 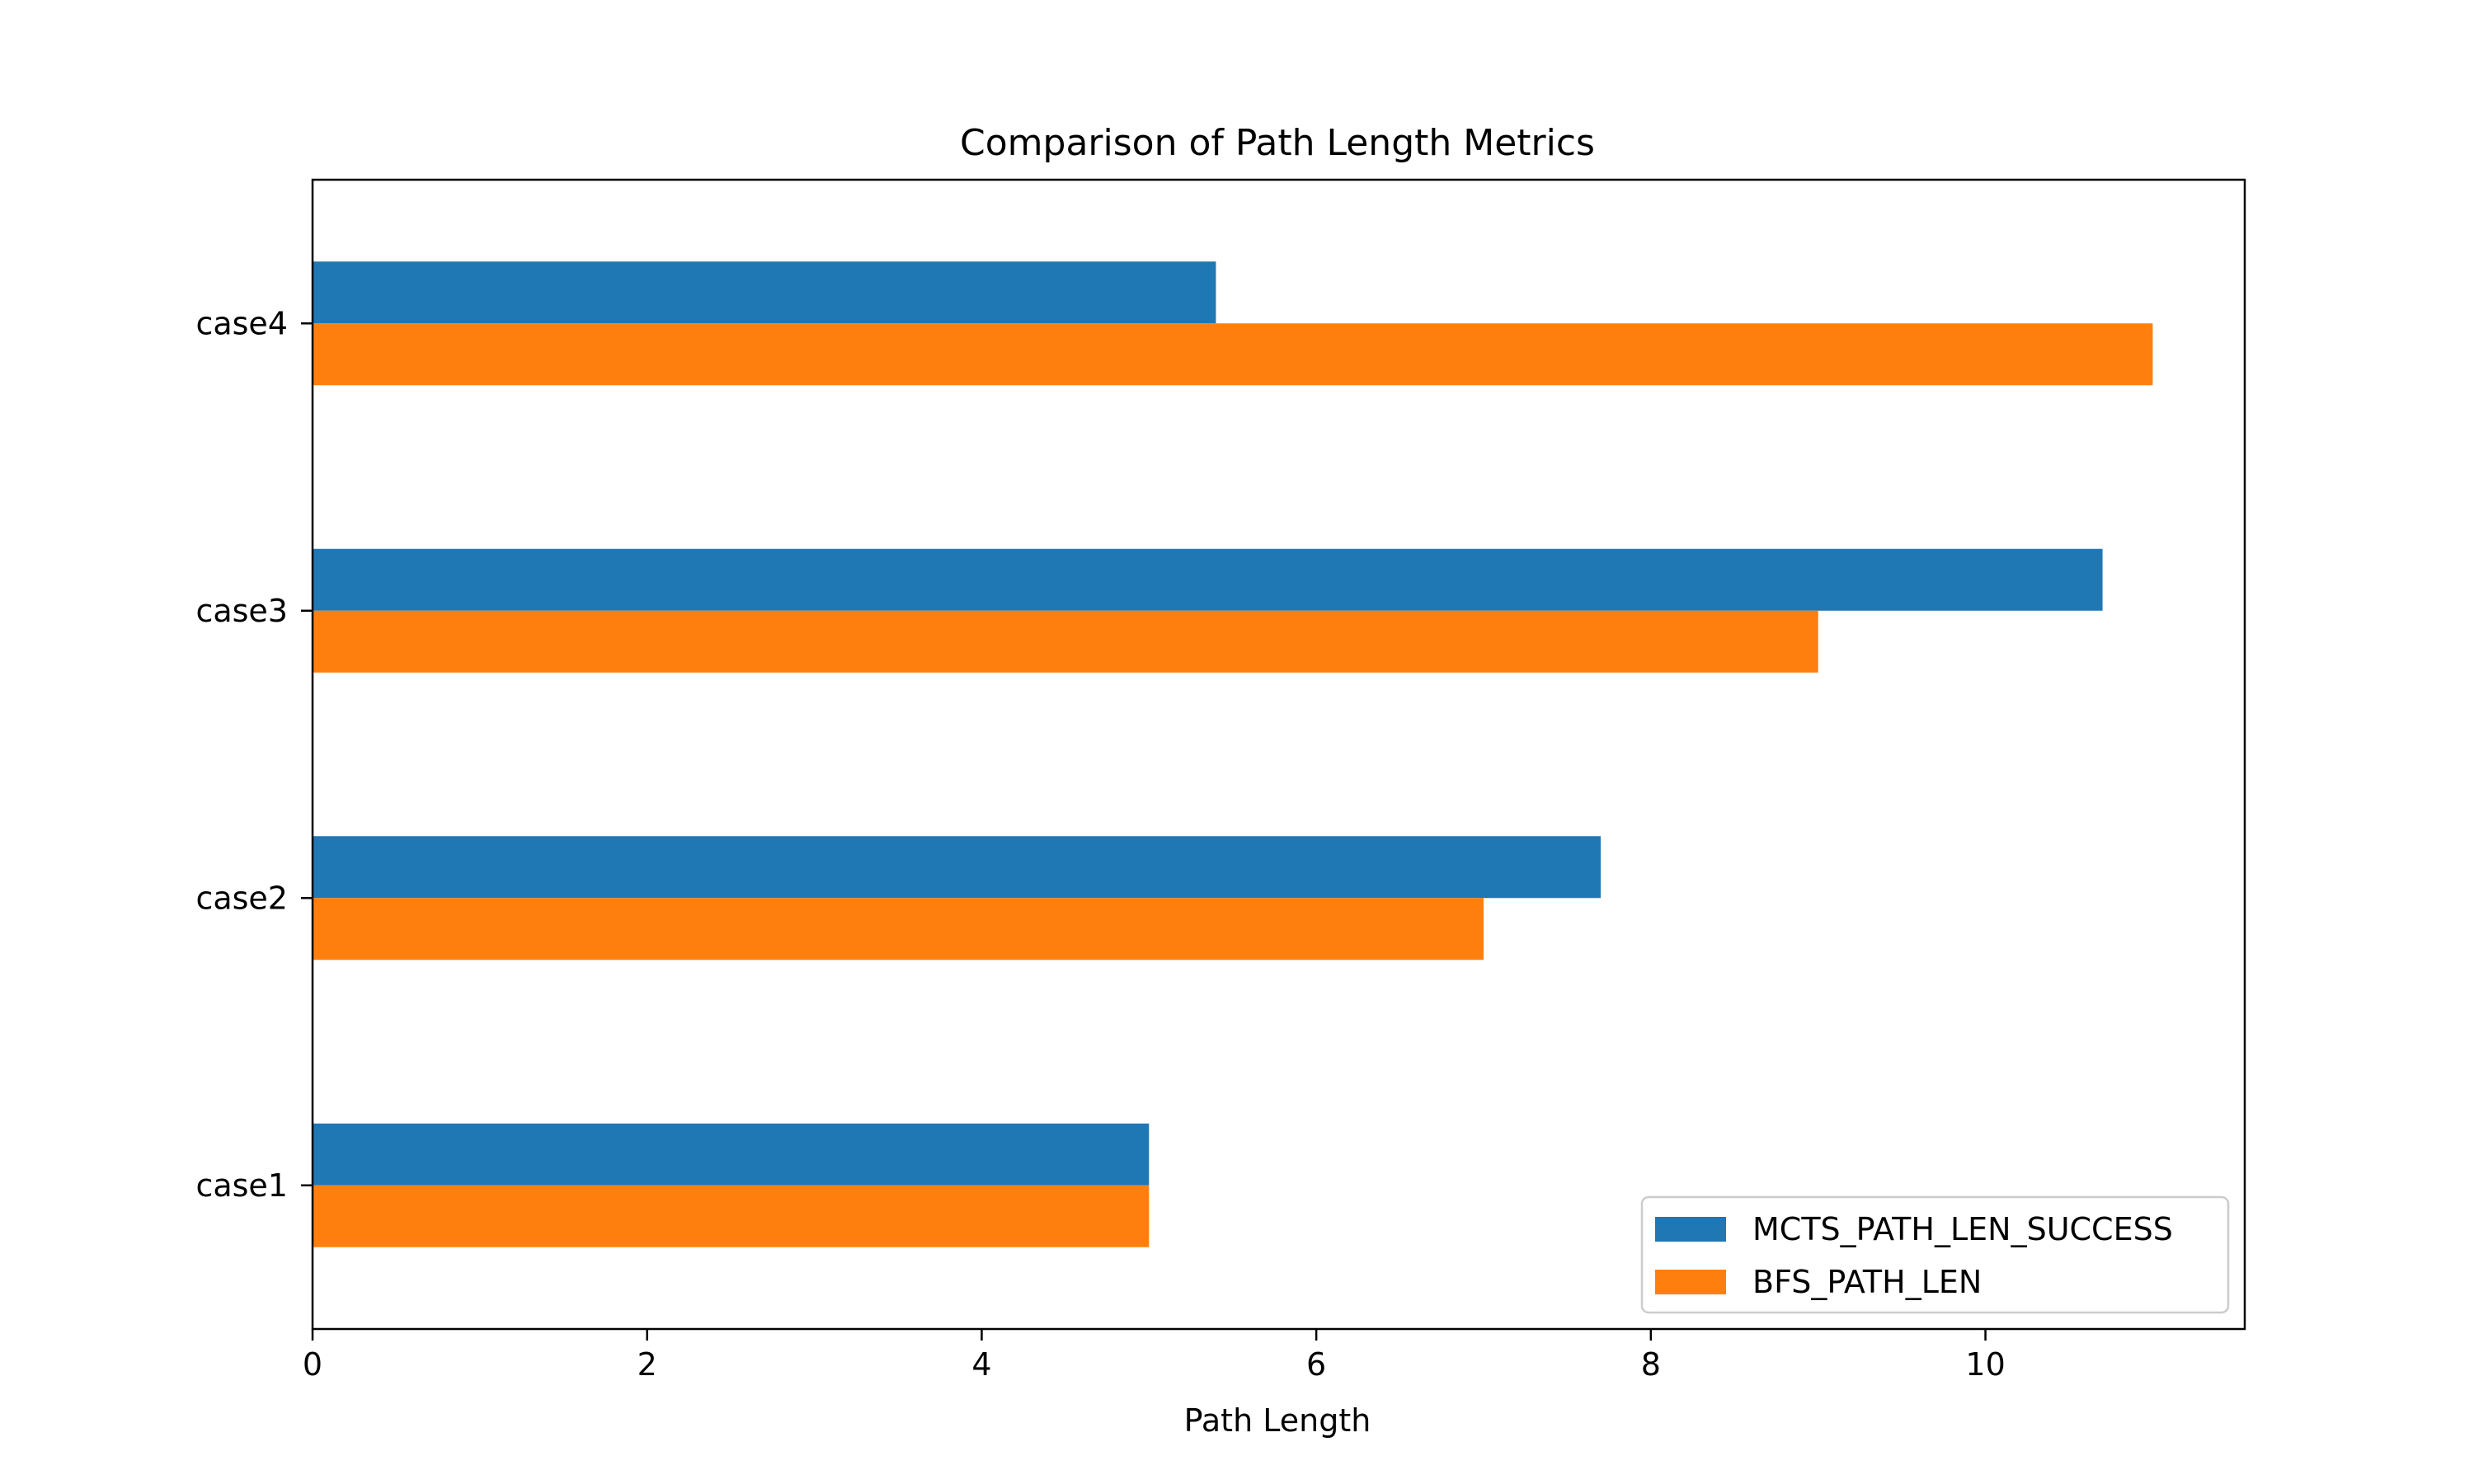 What do you see at coordinates (241, 611) in the screenshot?
I see `y-tick-label: case3` at bounding box center [241, 611].